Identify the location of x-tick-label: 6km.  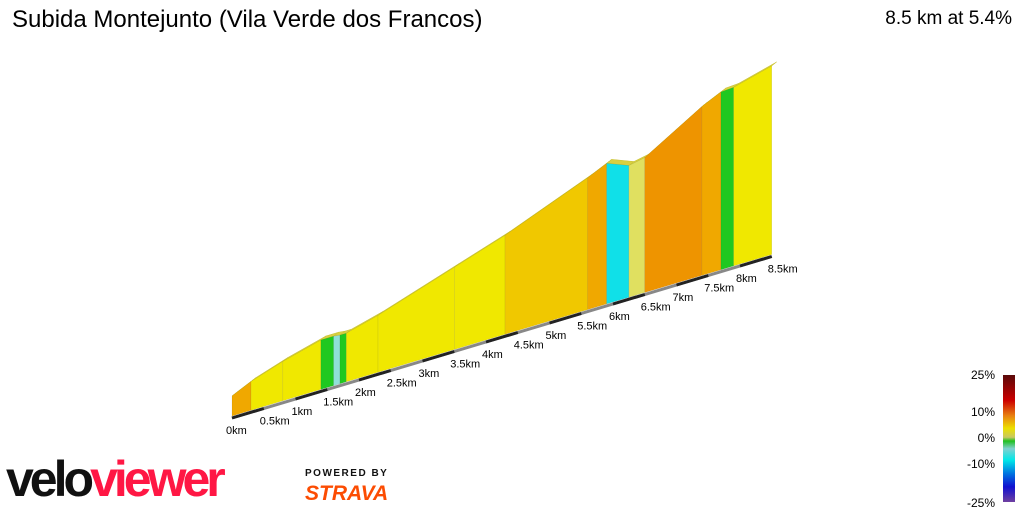
(619, 317).